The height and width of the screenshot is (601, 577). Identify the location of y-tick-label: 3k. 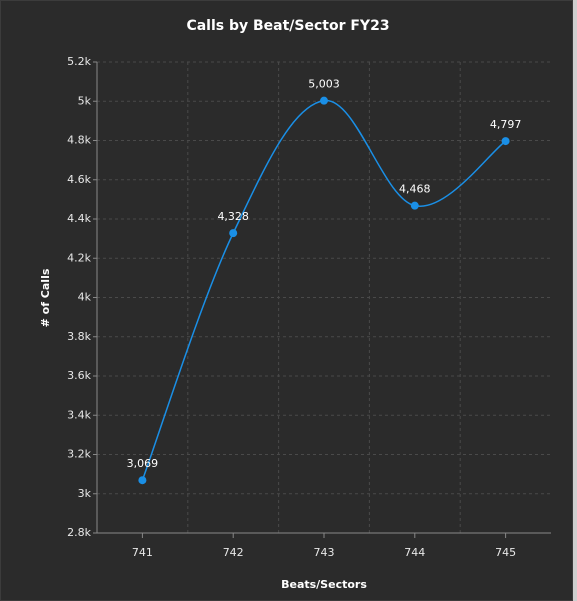
(85, 493).